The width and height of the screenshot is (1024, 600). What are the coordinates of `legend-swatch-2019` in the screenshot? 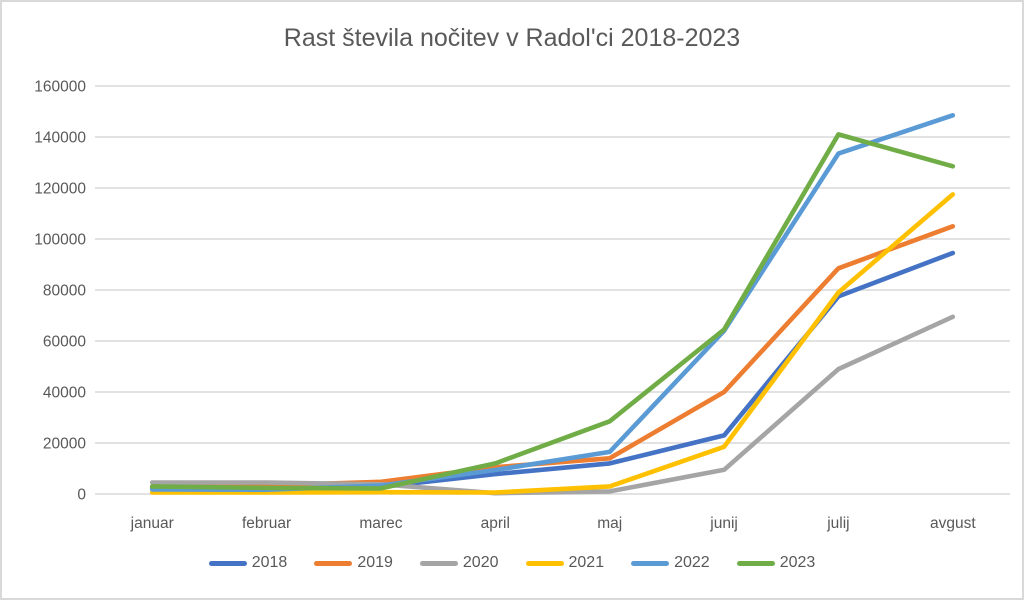 It's located at (333, 563).